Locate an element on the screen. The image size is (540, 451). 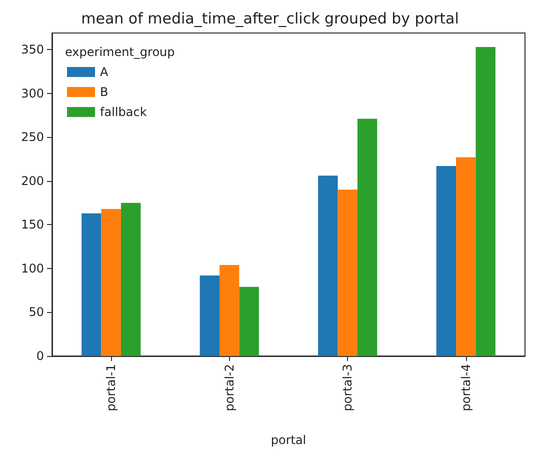
legend-title: experiment_group is located at coordinates (120, 52).